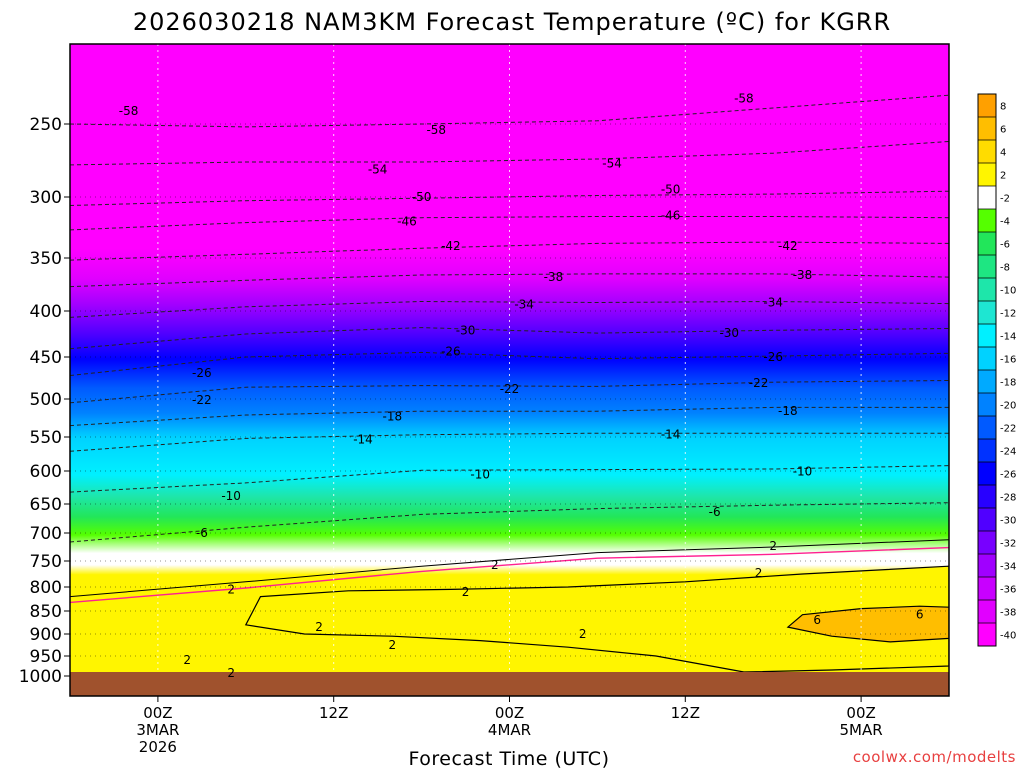  I want to click on y-tick-label: 850, so click(46, 612).